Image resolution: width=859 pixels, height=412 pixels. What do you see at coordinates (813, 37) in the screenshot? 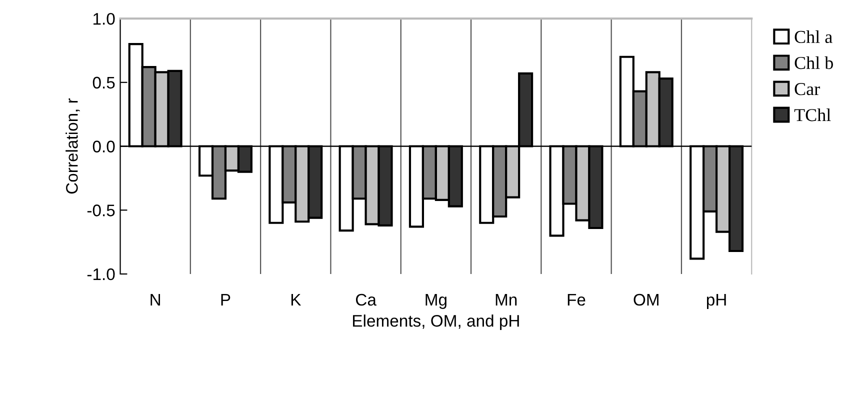
I see `legend-label: Chl a` at bounding box center [813, 37].